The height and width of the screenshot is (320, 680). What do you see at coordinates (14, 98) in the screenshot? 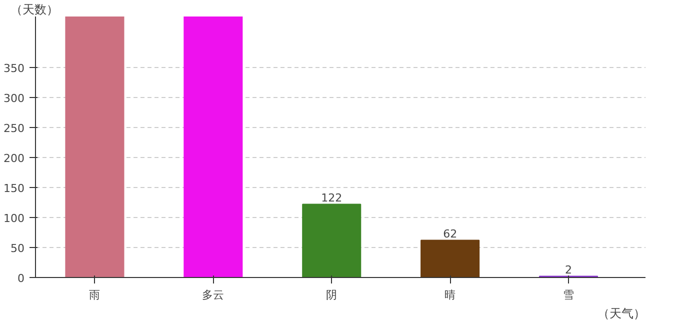
I see `y-tick-label: 300` at bounding box center [14, 98].